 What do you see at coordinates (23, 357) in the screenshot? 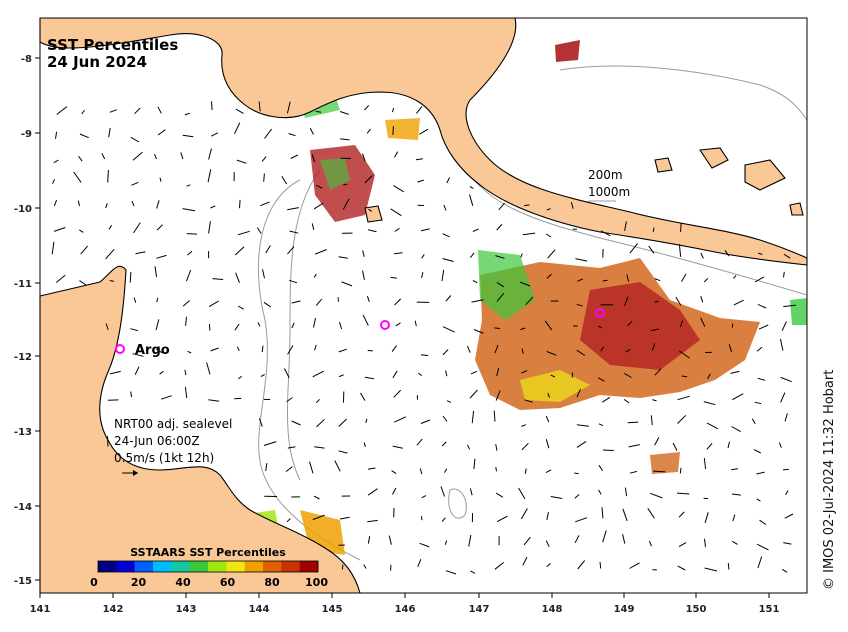
I see `lat-tick-label: -12` at bounding box center [23, 357].